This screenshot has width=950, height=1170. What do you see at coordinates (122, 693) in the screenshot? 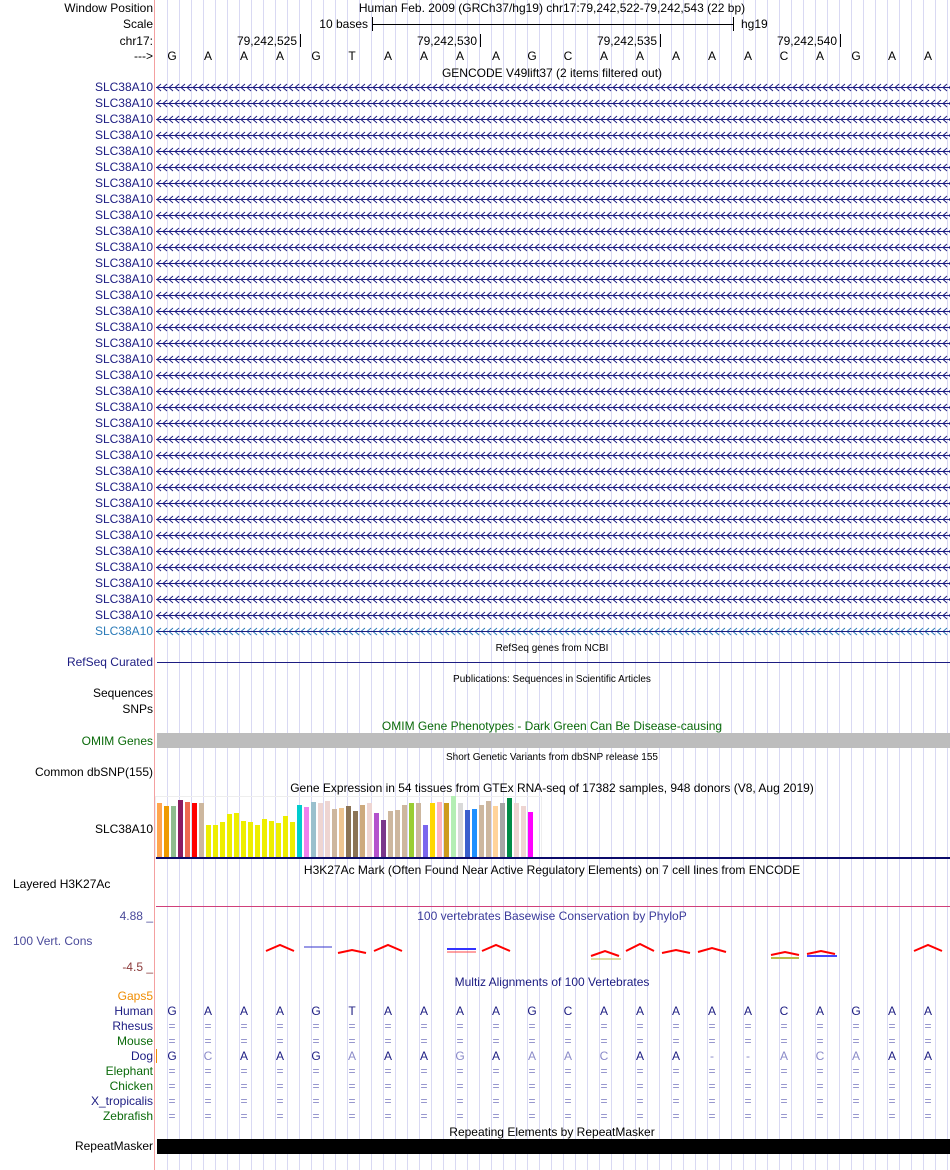
I see `sequences-label: Sequences` at bounding box center [122, 693].